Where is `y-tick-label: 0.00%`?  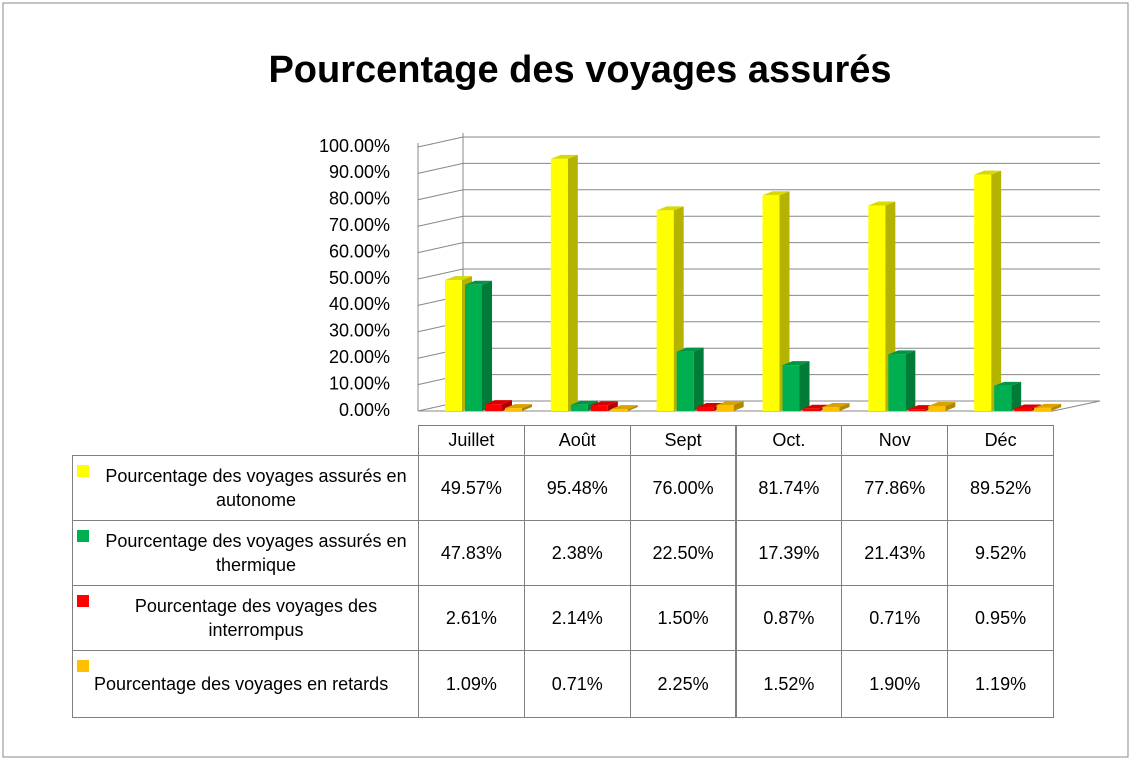 y-tick-label: 0.00% is located at coordinates (364, 410).